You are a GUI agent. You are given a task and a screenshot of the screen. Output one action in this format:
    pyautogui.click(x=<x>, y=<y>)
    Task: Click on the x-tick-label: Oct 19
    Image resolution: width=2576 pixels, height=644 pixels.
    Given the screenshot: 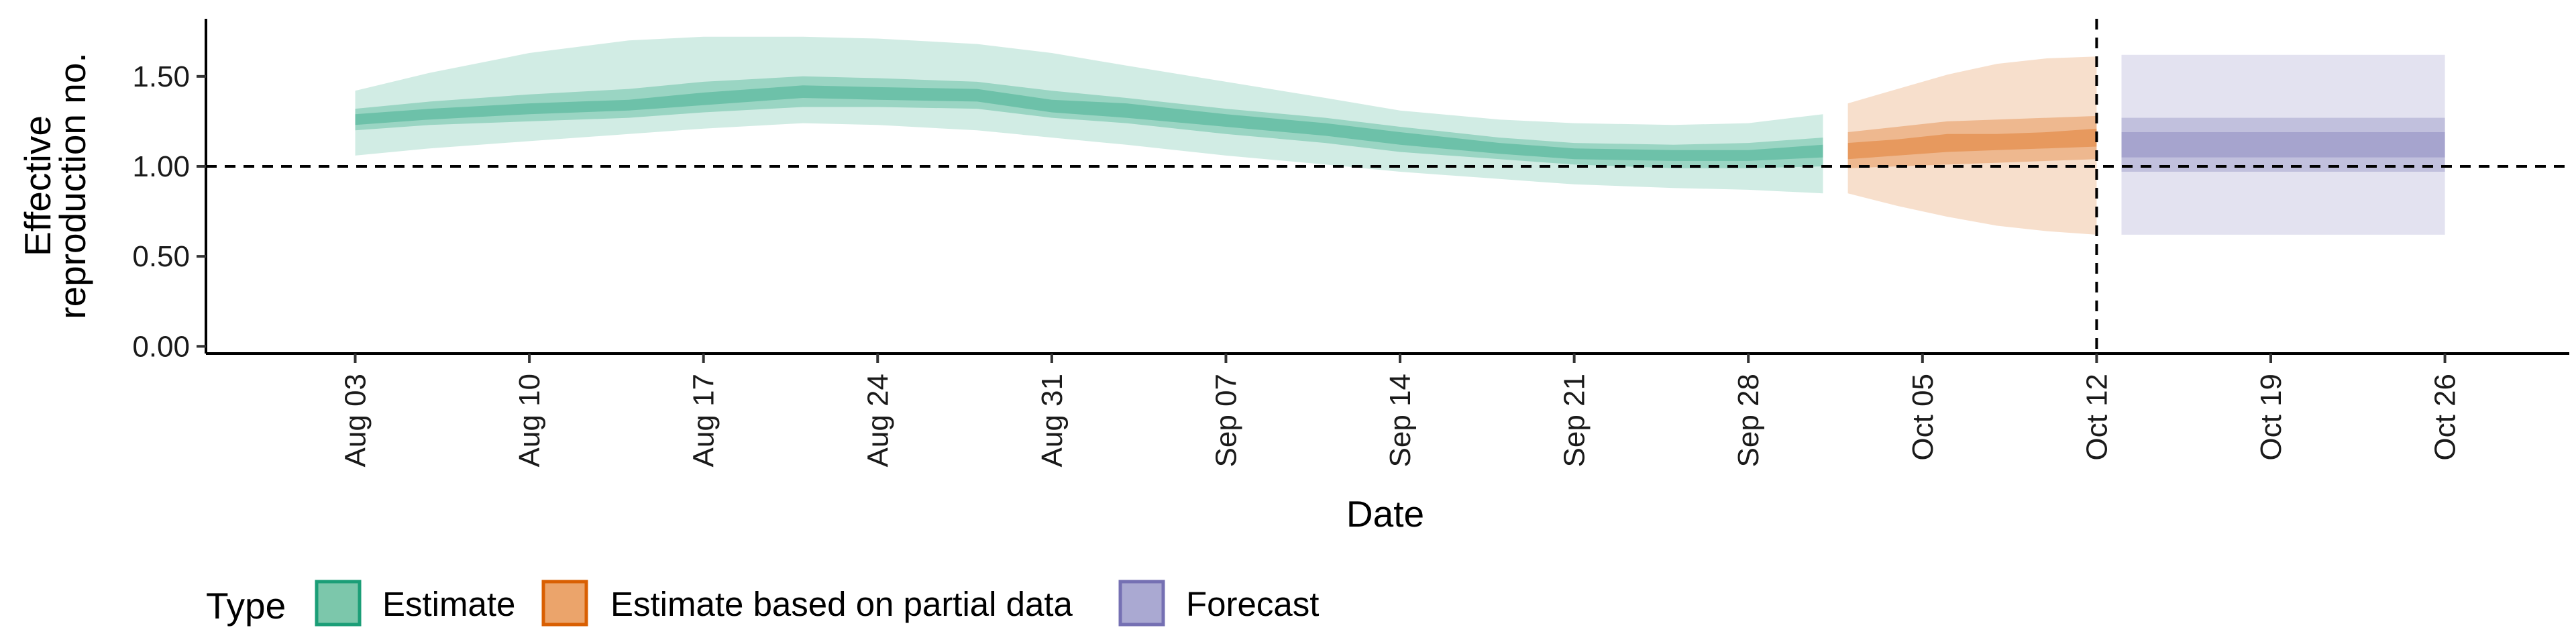 What is the action you would take?
    pyautogui.click(x=2271, y=417)
    